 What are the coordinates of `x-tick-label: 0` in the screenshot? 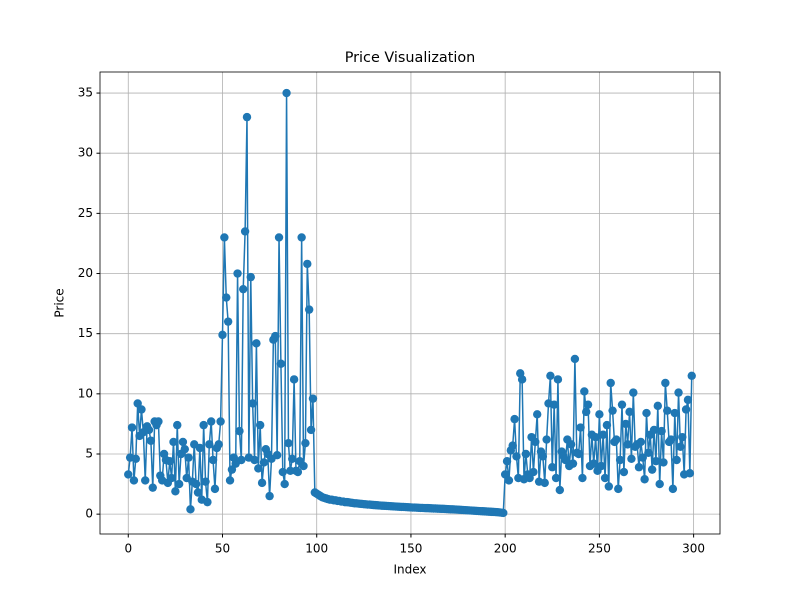 It's located at (128, 549).